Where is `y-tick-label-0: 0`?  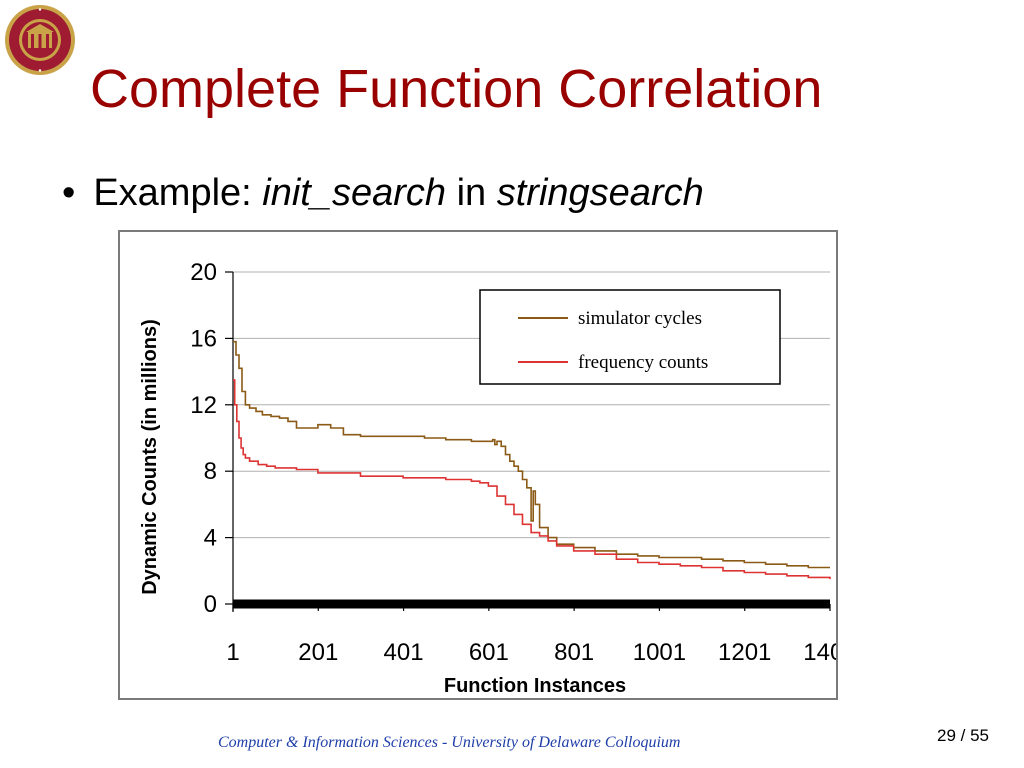 y-tick-label-0: 0 is located at coordinates (210, 604).